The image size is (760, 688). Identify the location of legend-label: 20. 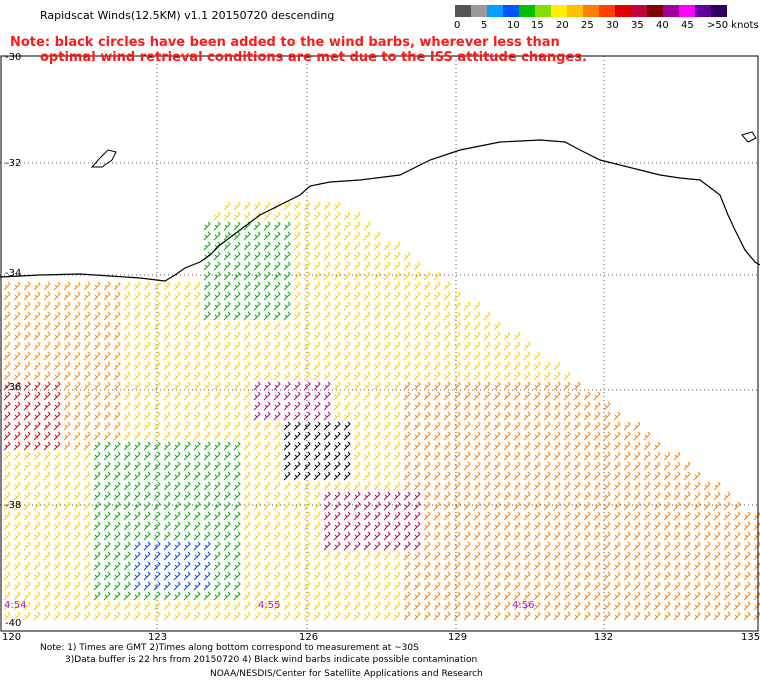
(562, 25).